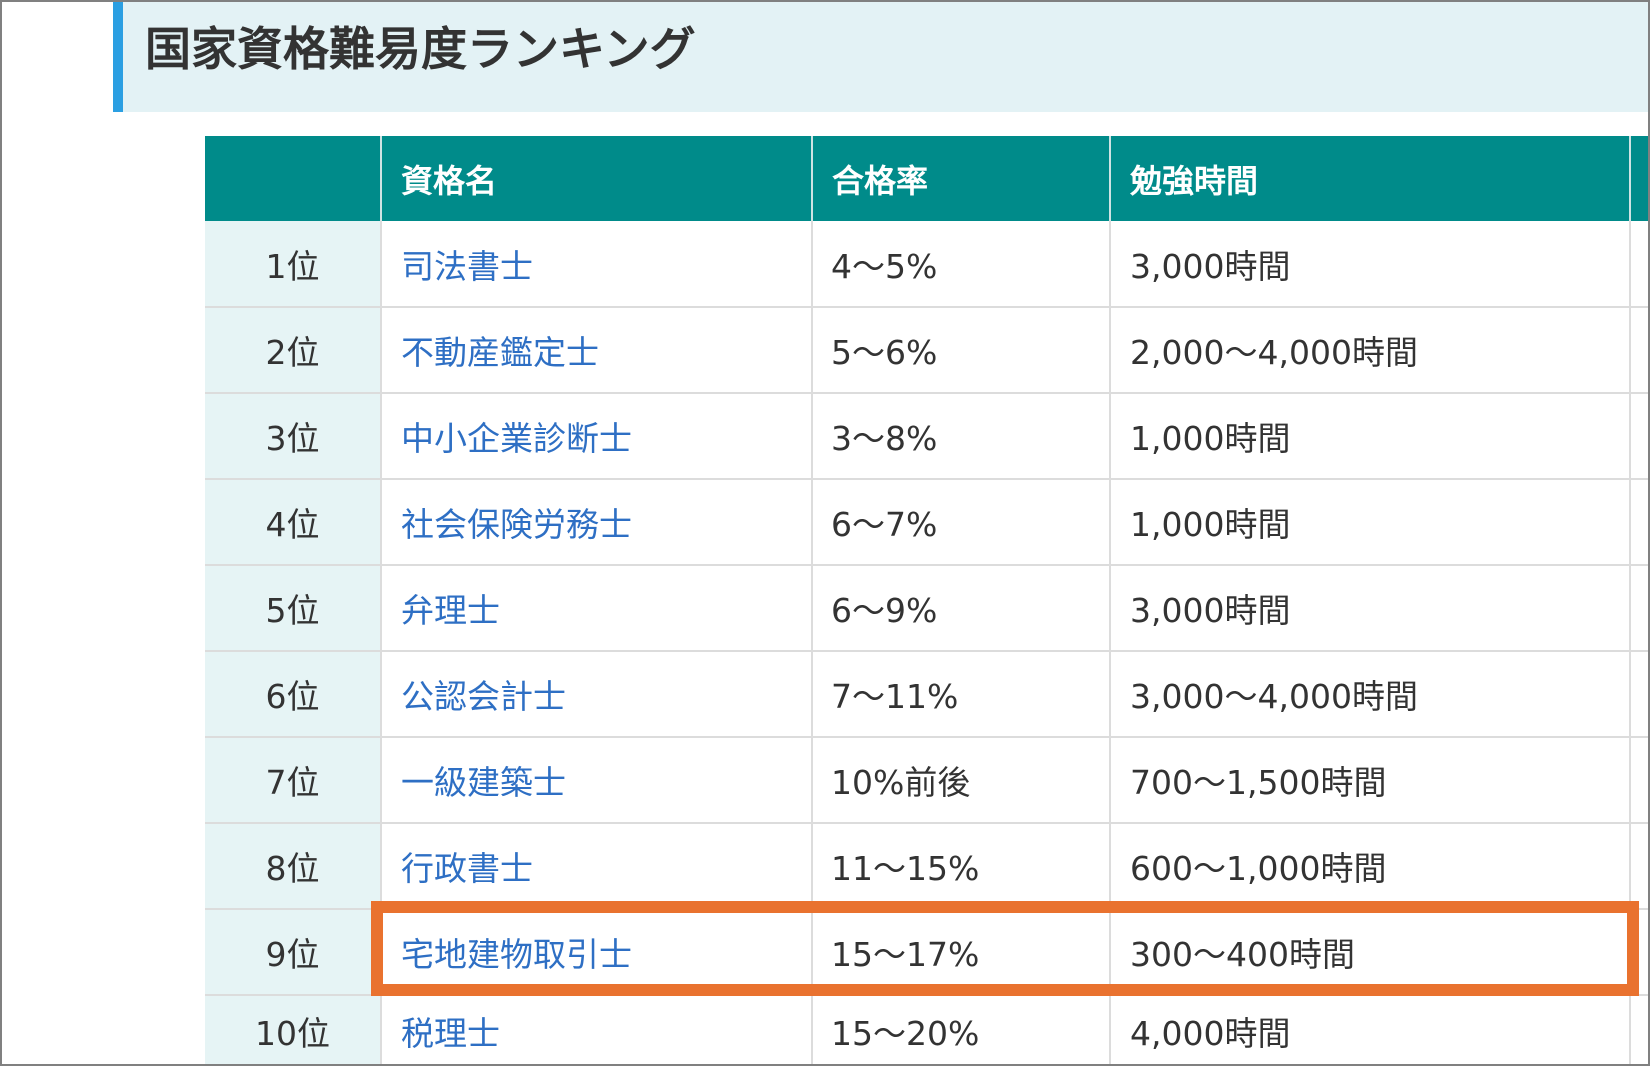  I want to click on page-title: 国家資格難易度ランキング, so click(420, 49).